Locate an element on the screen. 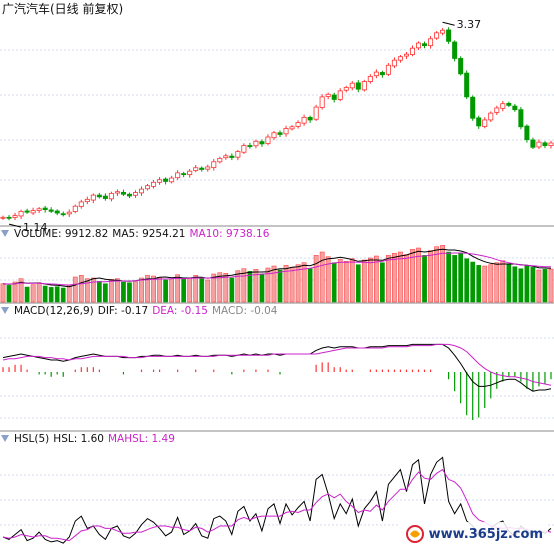  low-pointer is located at coordinates (15, 225).